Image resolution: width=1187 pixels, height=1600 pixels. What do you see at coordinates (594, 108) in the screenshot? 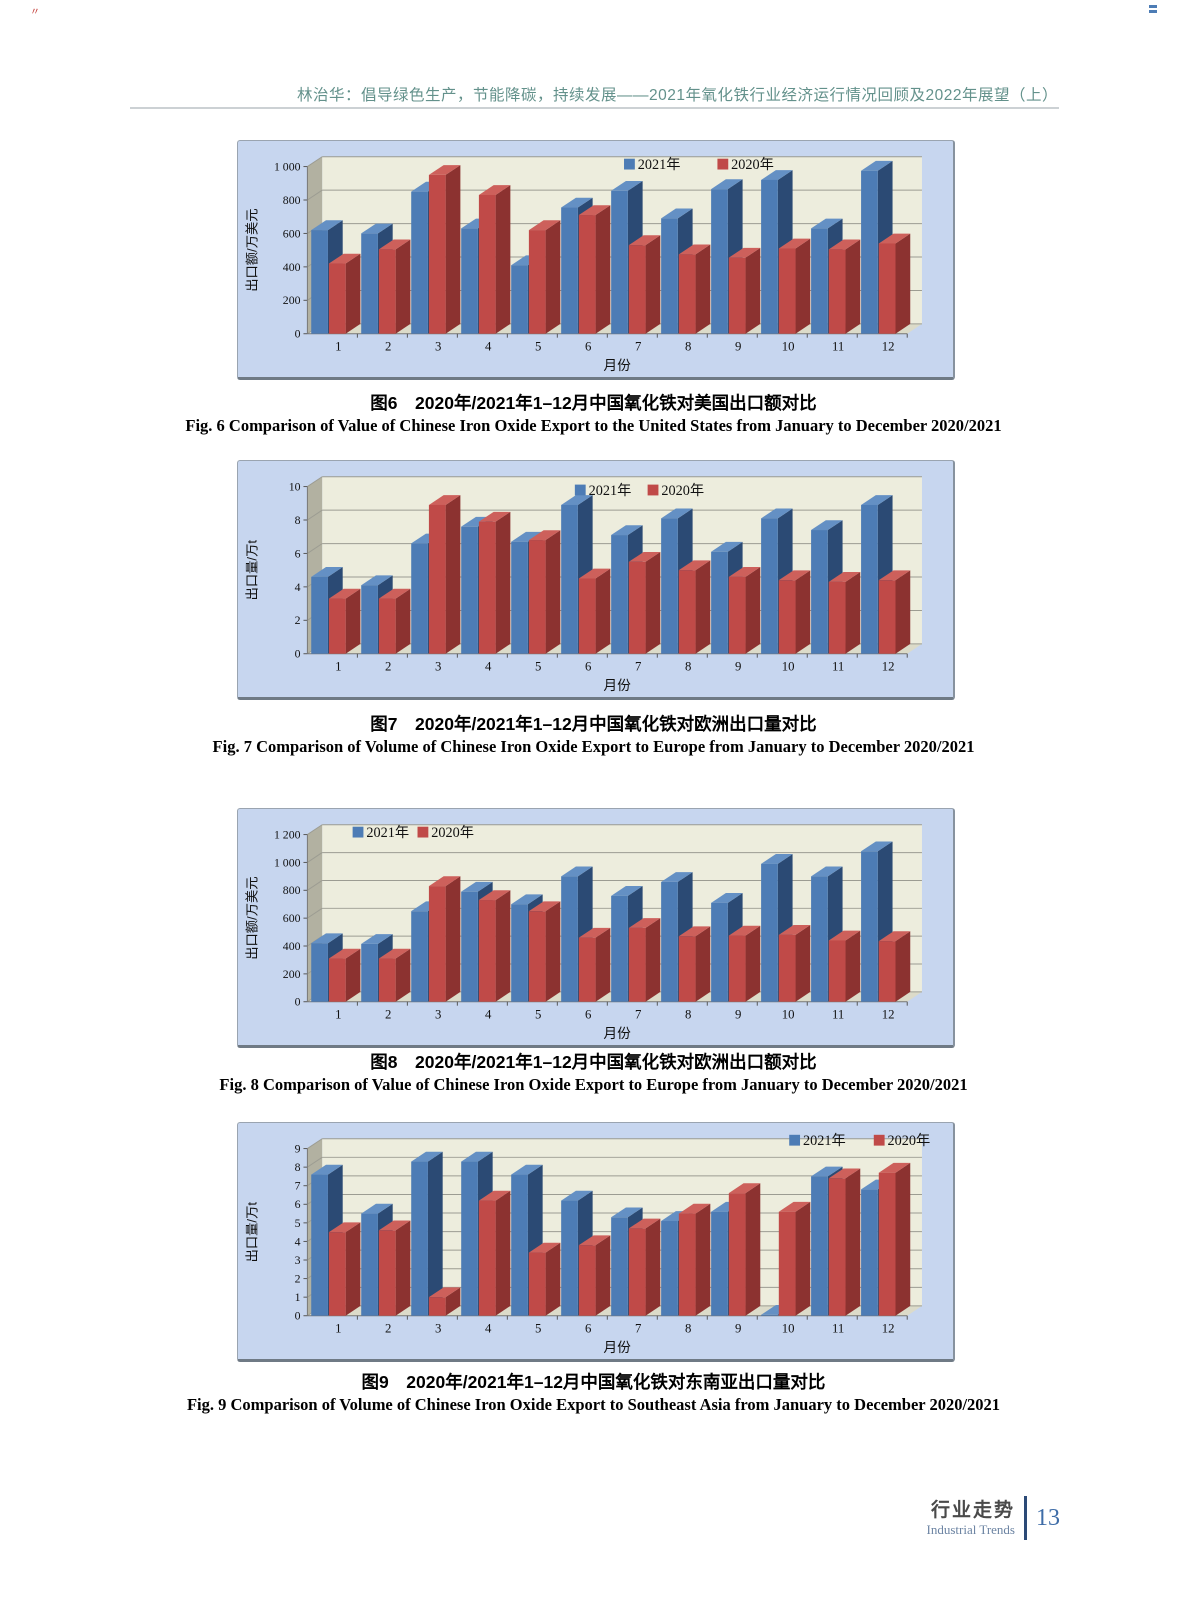
I see `header-divider` at bounding box center [594, 108].